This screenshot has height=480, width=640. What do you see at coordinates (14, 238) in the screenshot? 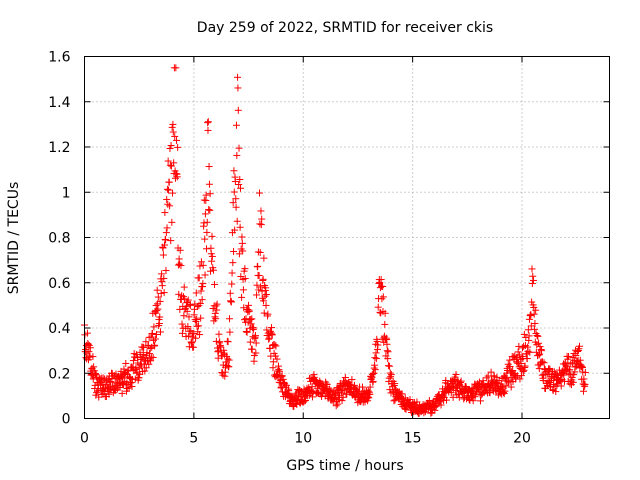
I see `y-axis-label: SRMTID / TECUs` at bounding box center [14, 238].